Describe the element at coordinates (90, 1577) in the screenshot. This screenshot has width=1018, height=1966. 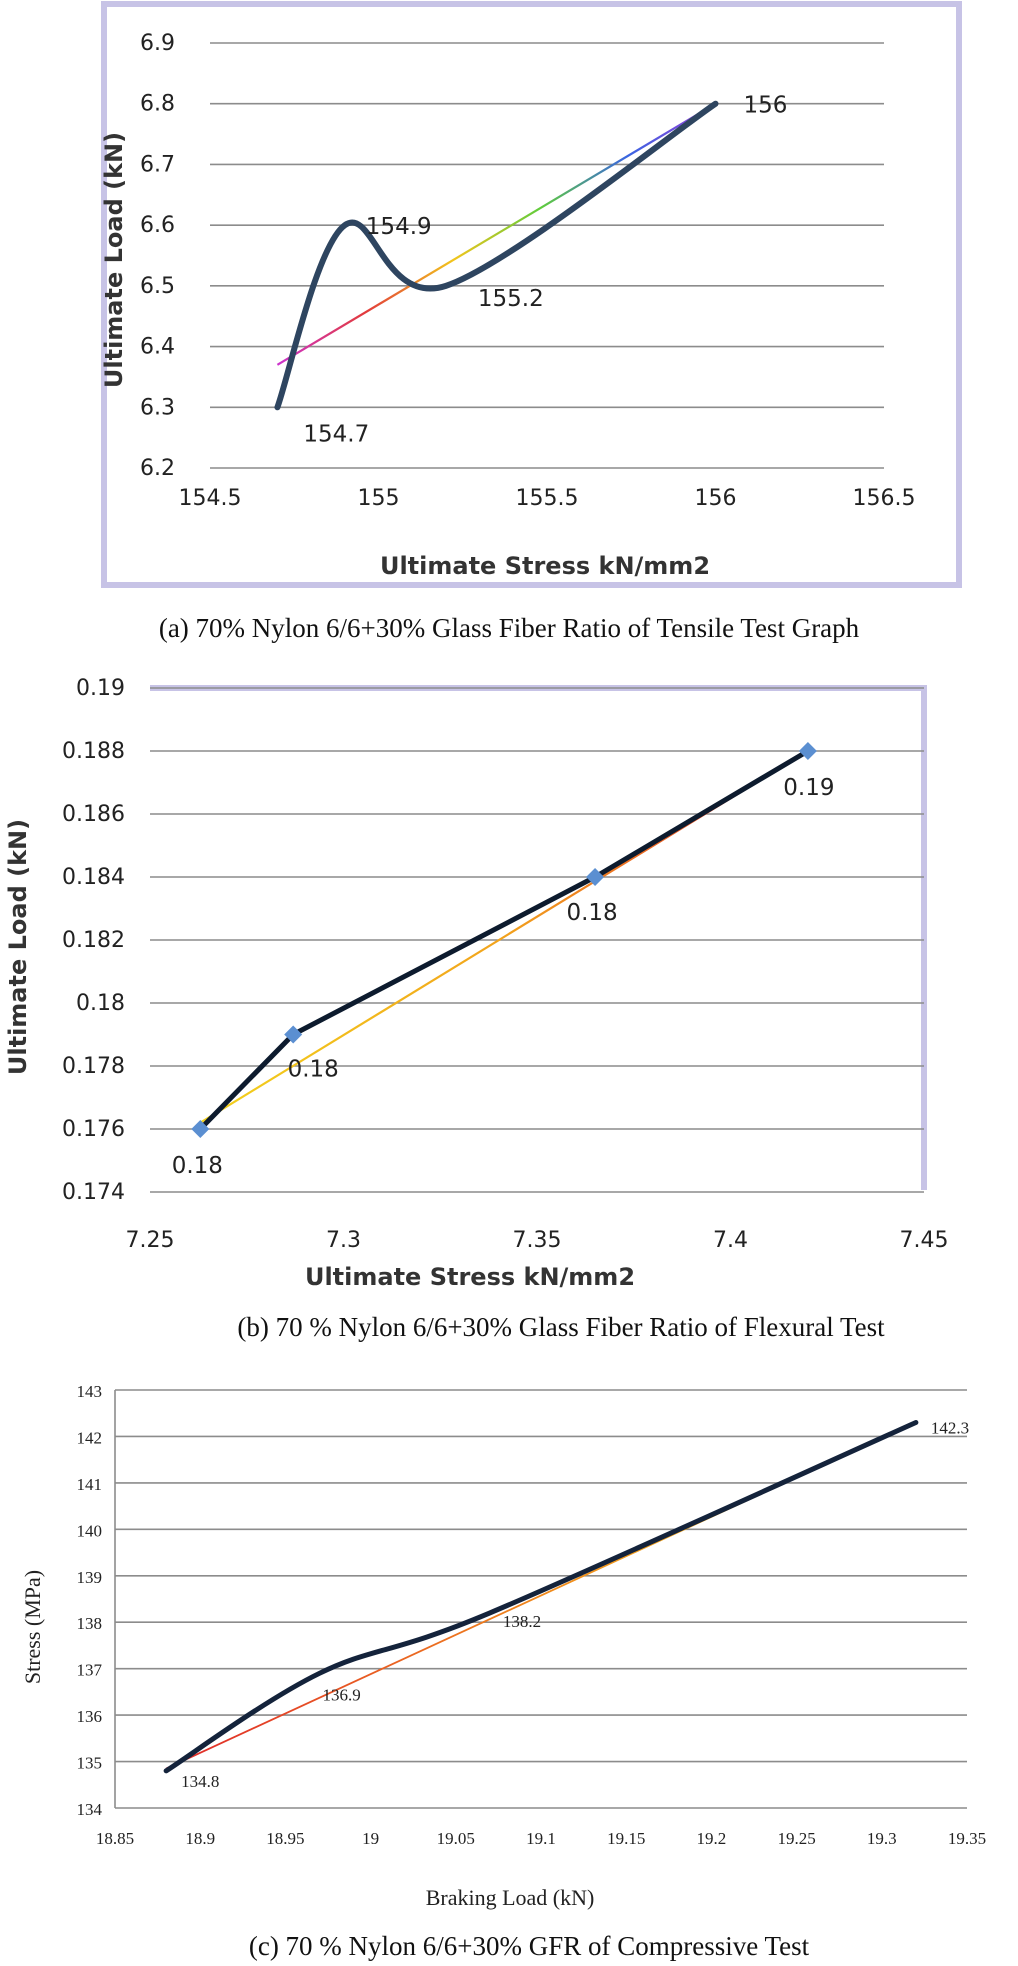
I see `y-tick-label: 139` at that location.